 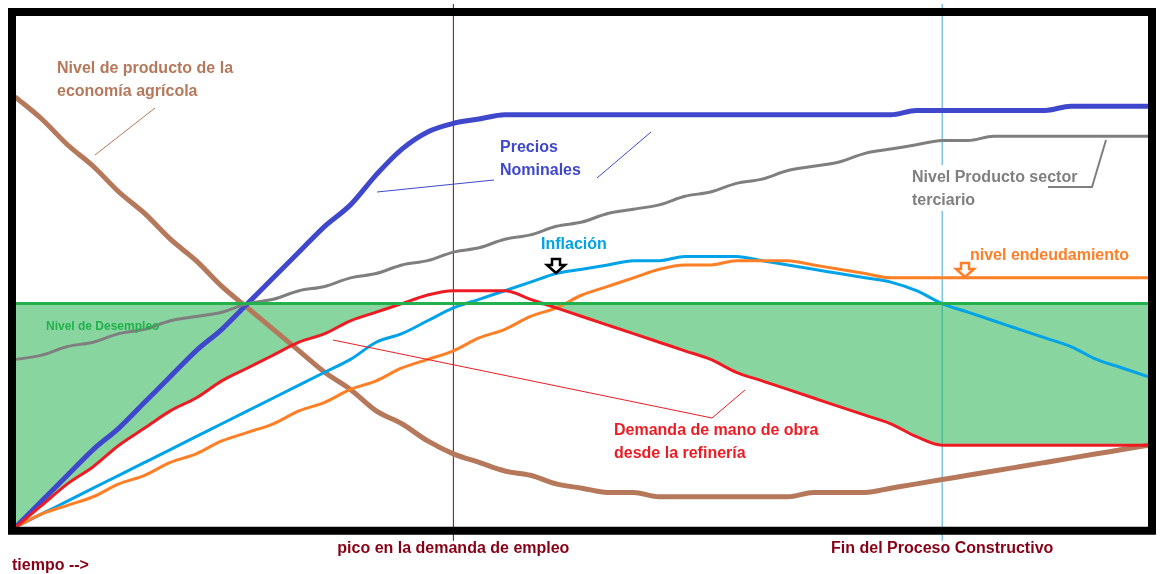 What do you see at coordinates (541, 158) in the screenshot?
I see `series-label: Precios Nominales` at bounding box center [541, 158].